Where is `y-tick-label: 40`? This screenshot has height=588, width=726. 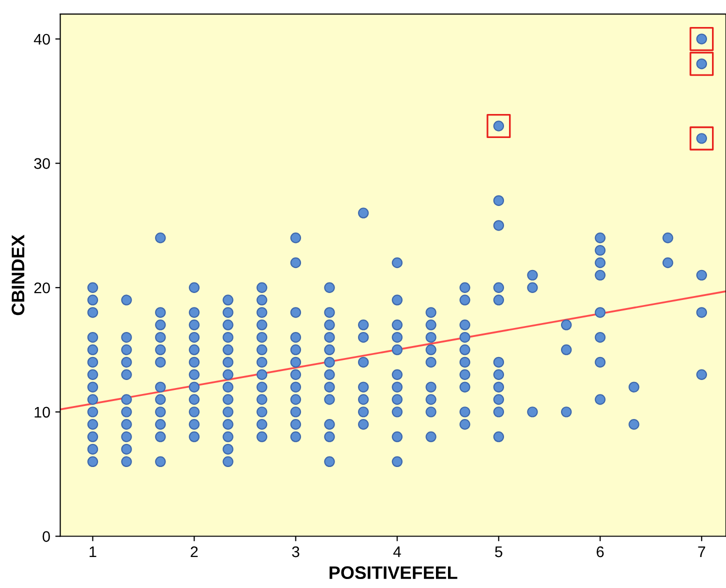 y-tick-label: 40 is located at coordinates (42, 39).